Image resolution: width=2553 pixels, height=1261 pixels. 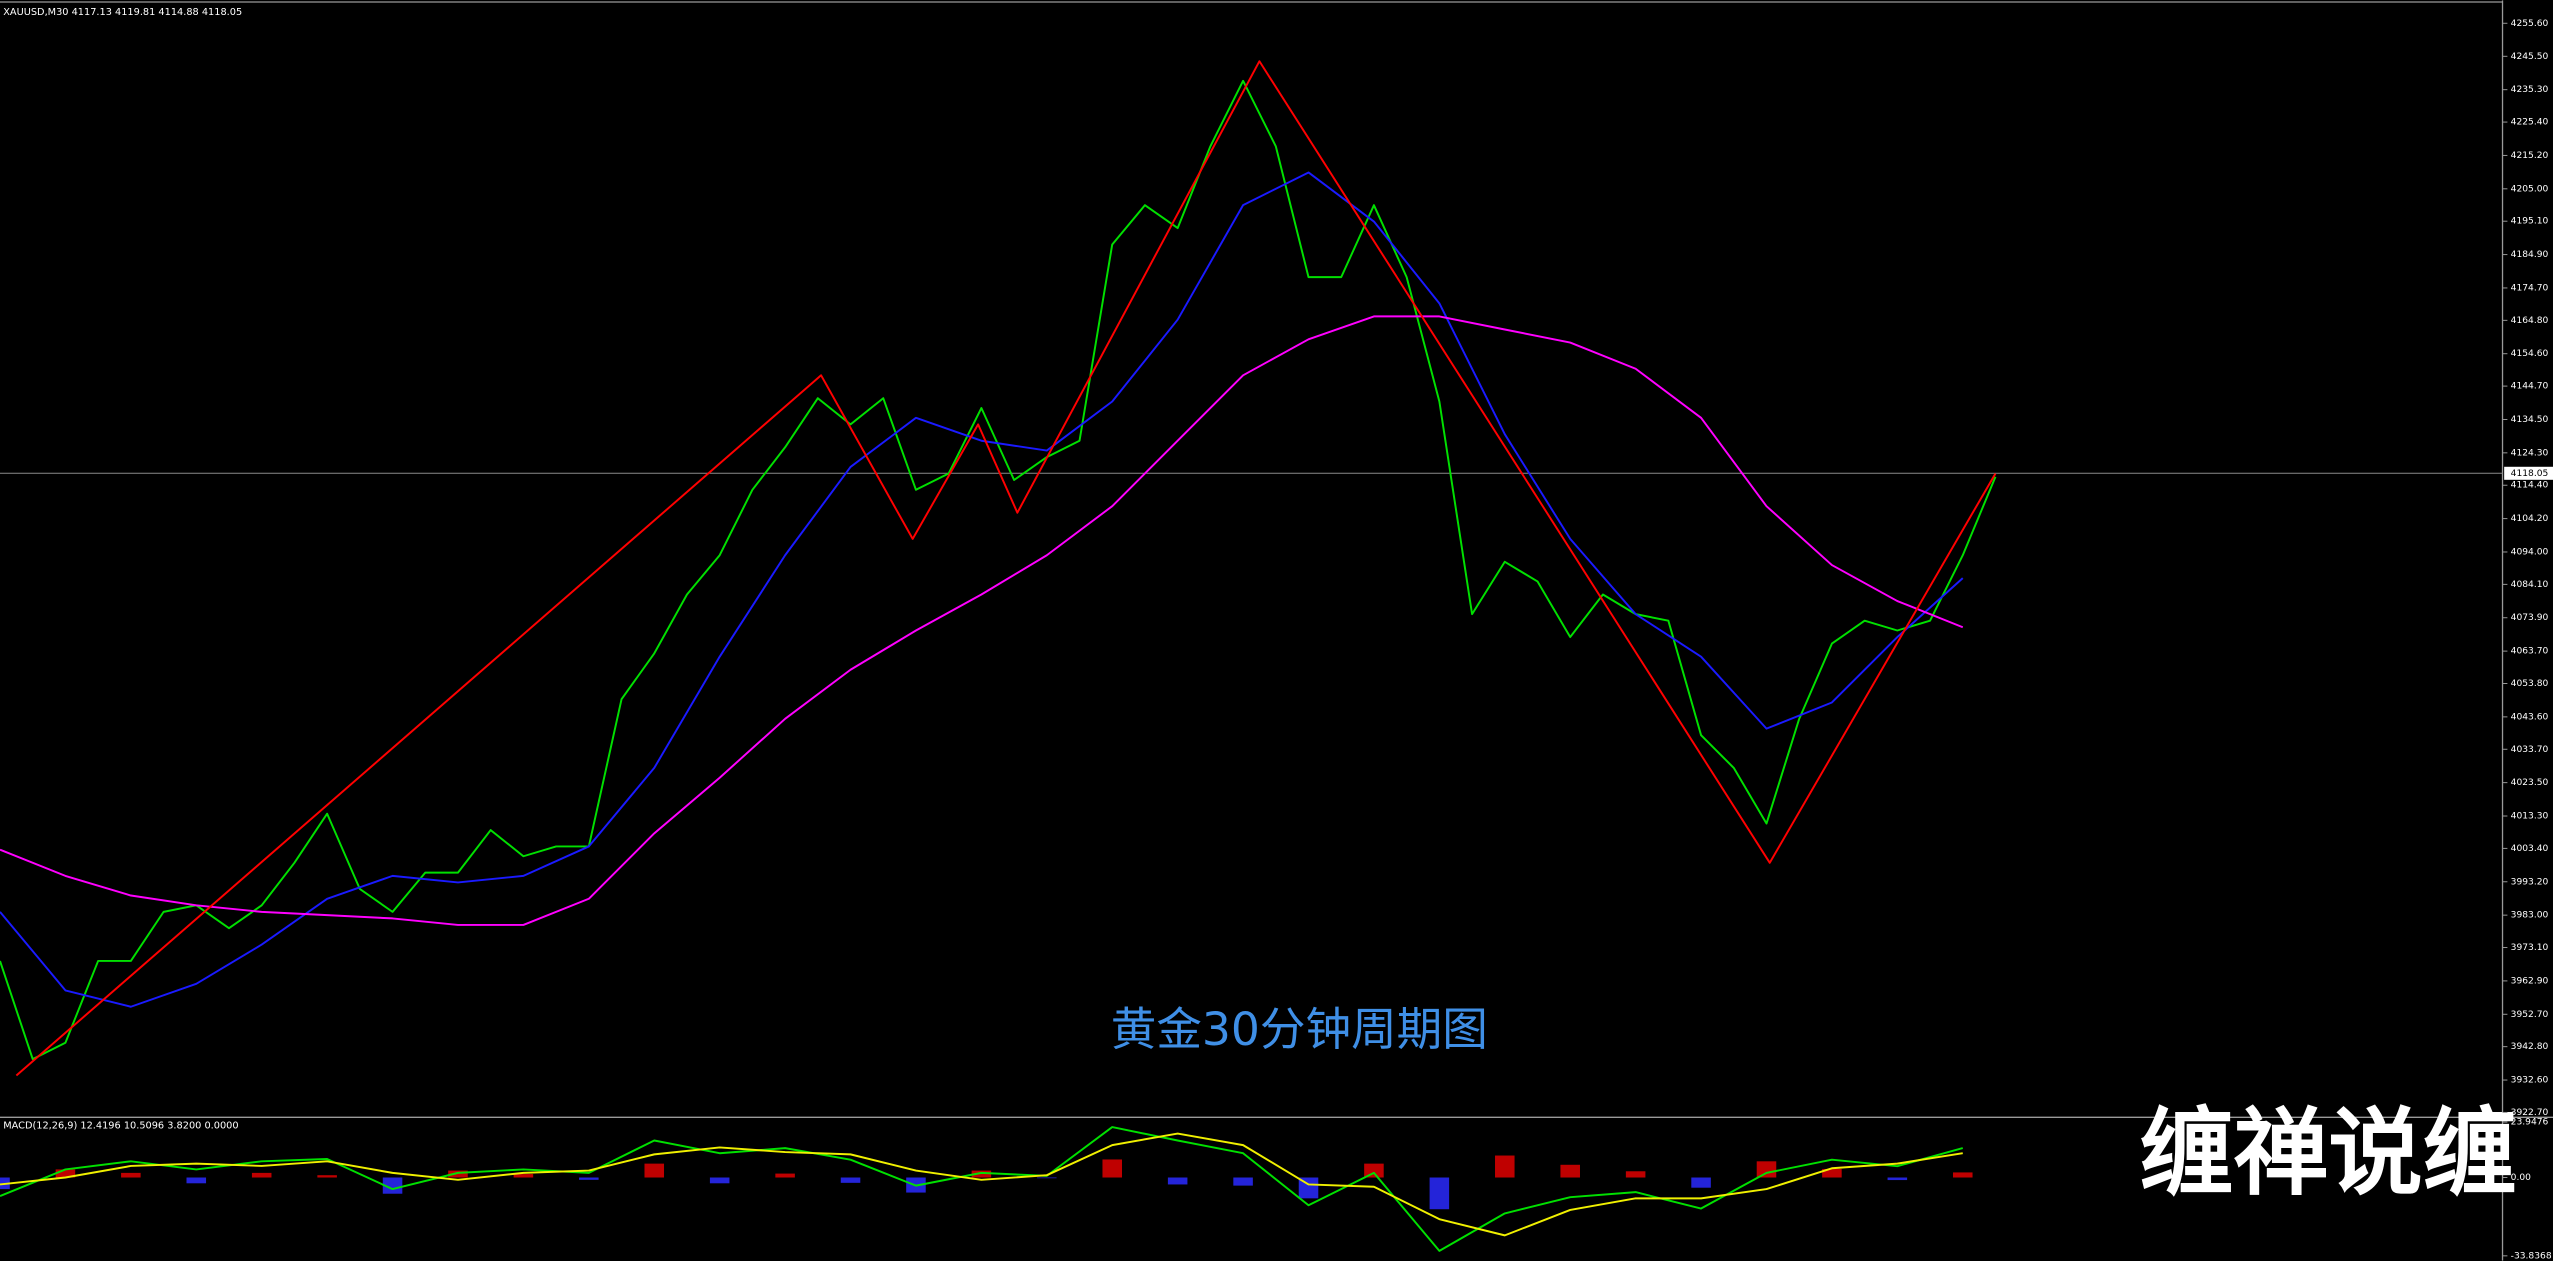 I want to click on y-tick-label: 3962.90, so click(x=2530, y=981).